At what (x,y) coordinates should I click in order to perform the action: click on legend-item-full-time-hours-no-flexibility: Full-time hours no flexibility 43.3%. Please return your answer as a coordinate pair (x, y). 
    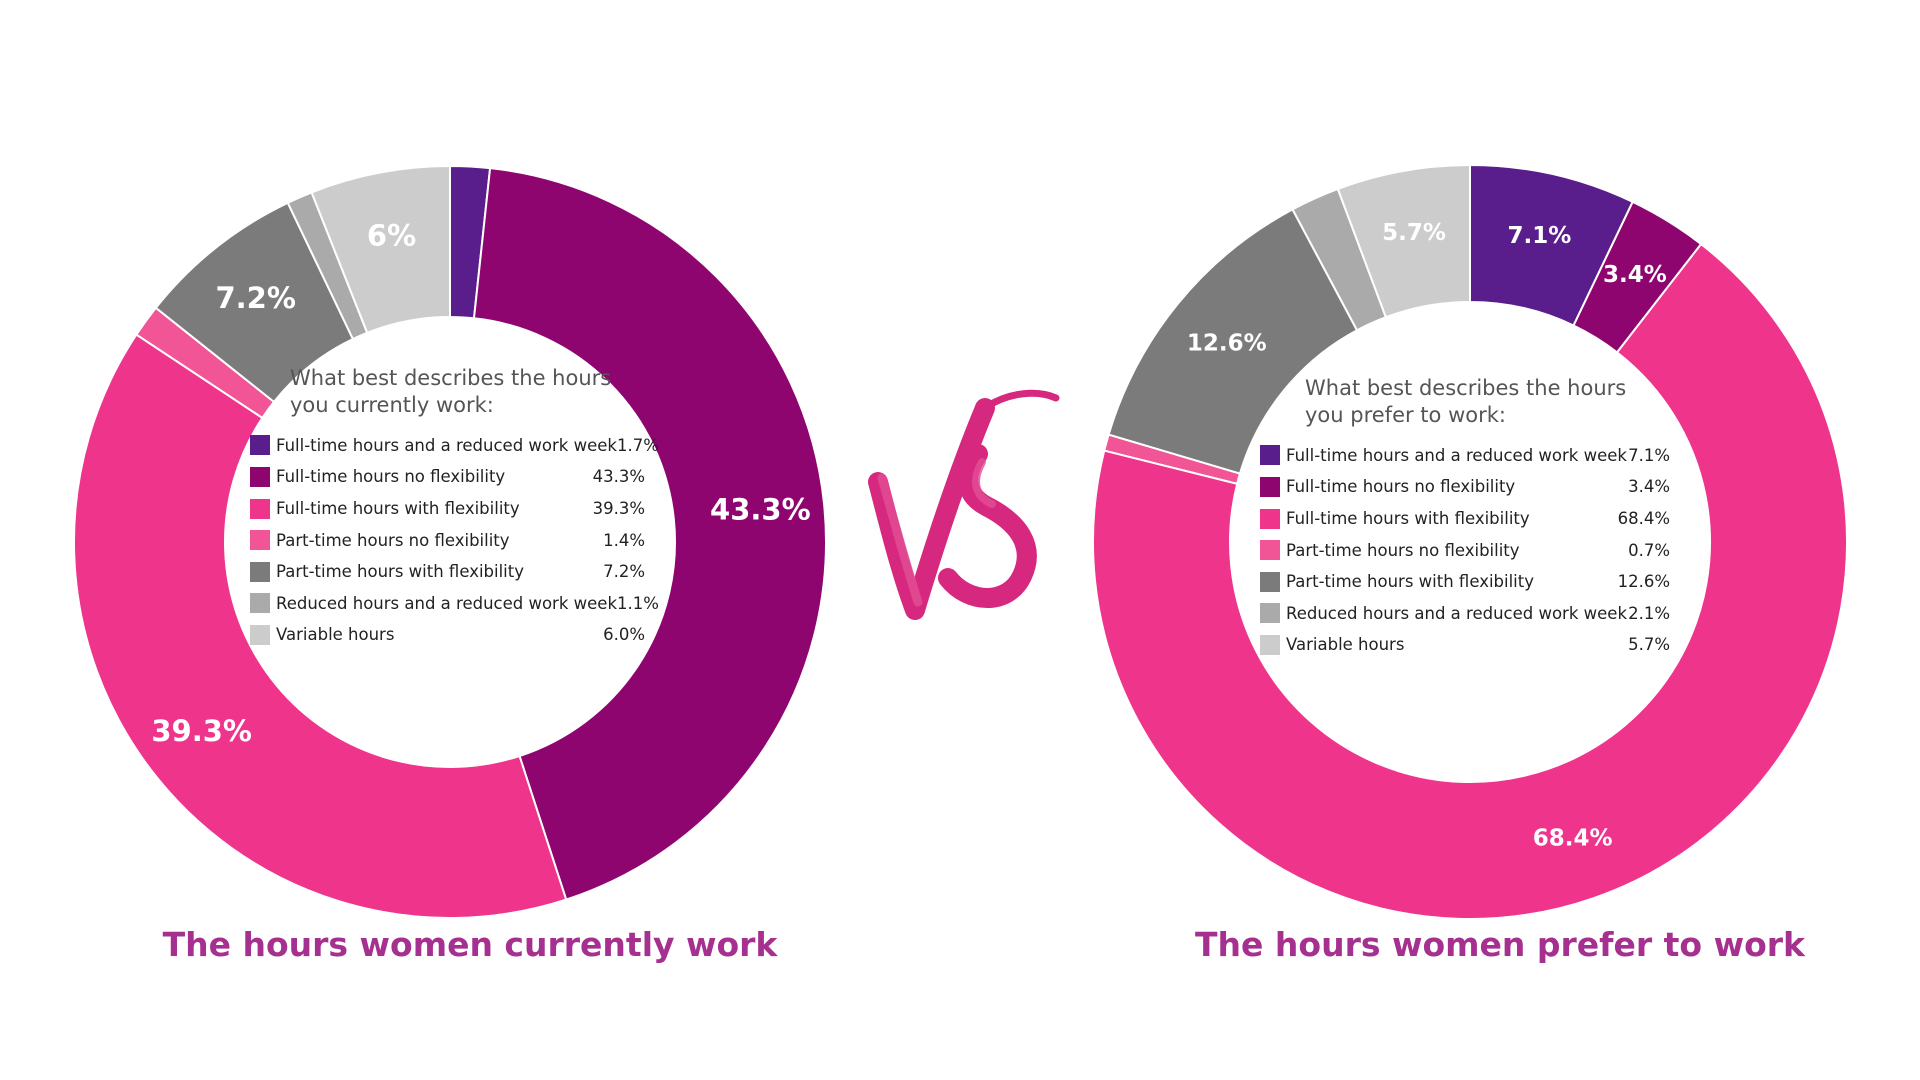
    Looking at the image, I should click on (447, 477).